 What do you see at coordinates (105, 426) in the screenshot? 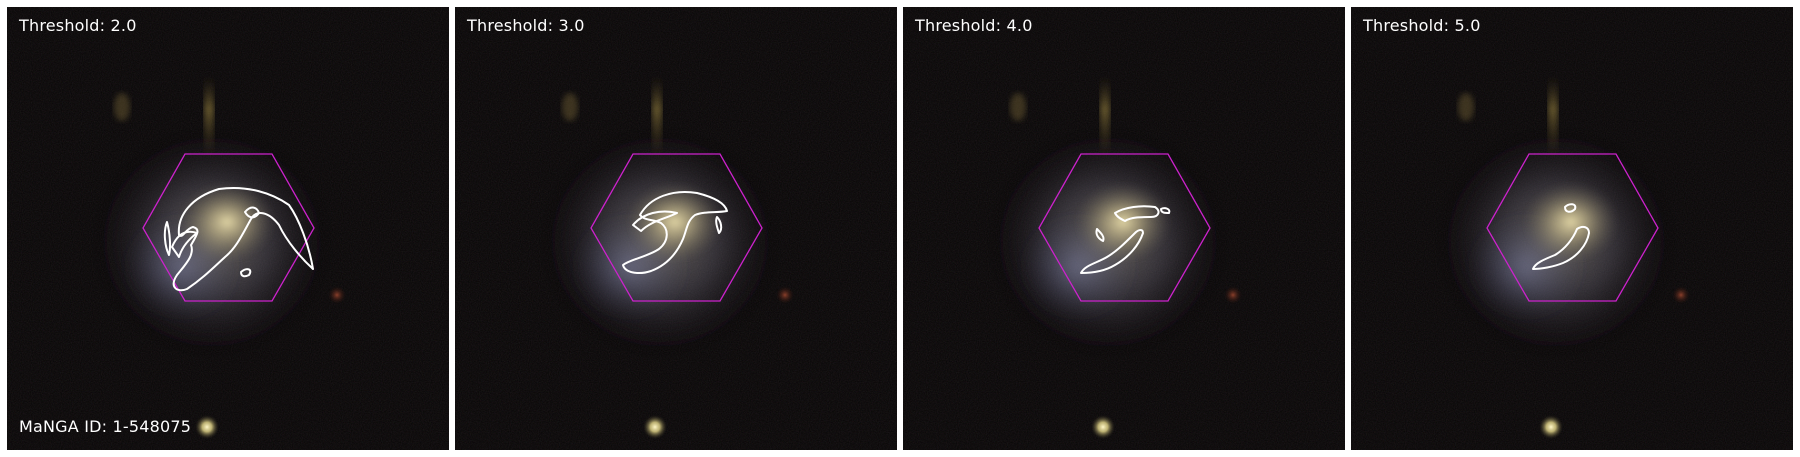
I see `manga-id-label: MaNGA ID: 1-548075` at bounding box center [105, 426].